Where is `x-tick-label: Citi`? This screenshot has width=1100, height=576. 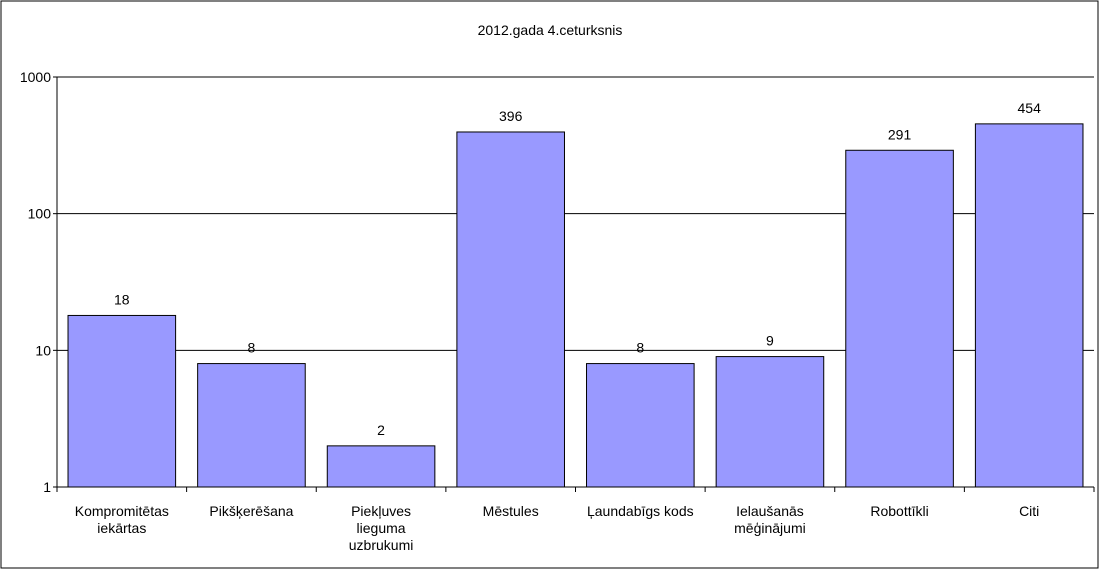 x-tick-label: Citi is located at coordinates (1029, 511).